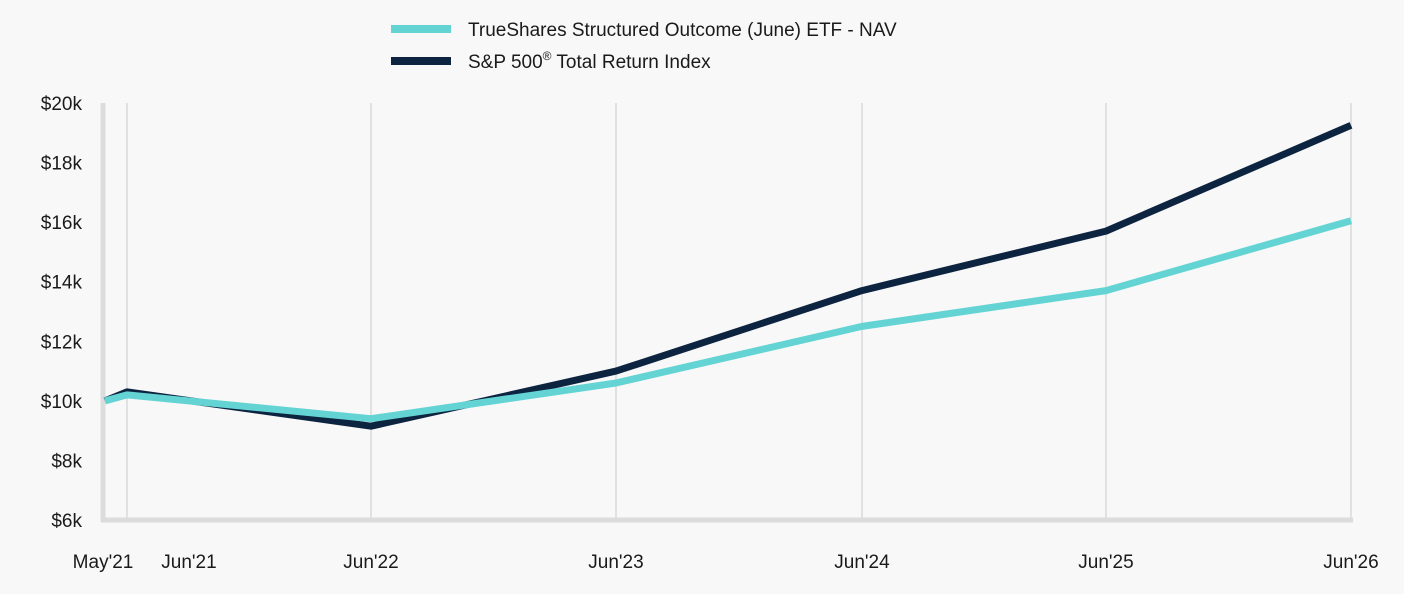 Image resolution: width=1404 pixels, height=594 pixels. Describe the element at coordinates (62, 104) in the screenshot. I see `y-tick-label: $20k` at that location.